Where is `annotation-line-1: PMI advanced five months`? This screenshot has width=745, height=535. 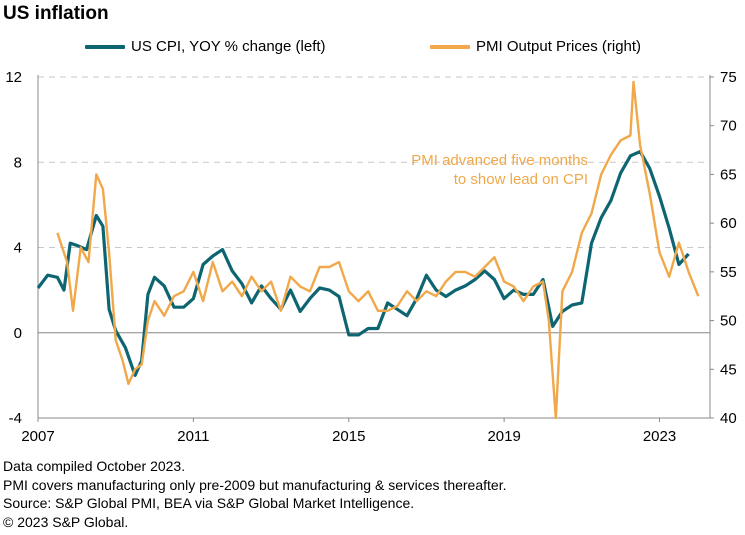
annotation-line-1: PMI advanced five months is located at coordinates (499, 160).